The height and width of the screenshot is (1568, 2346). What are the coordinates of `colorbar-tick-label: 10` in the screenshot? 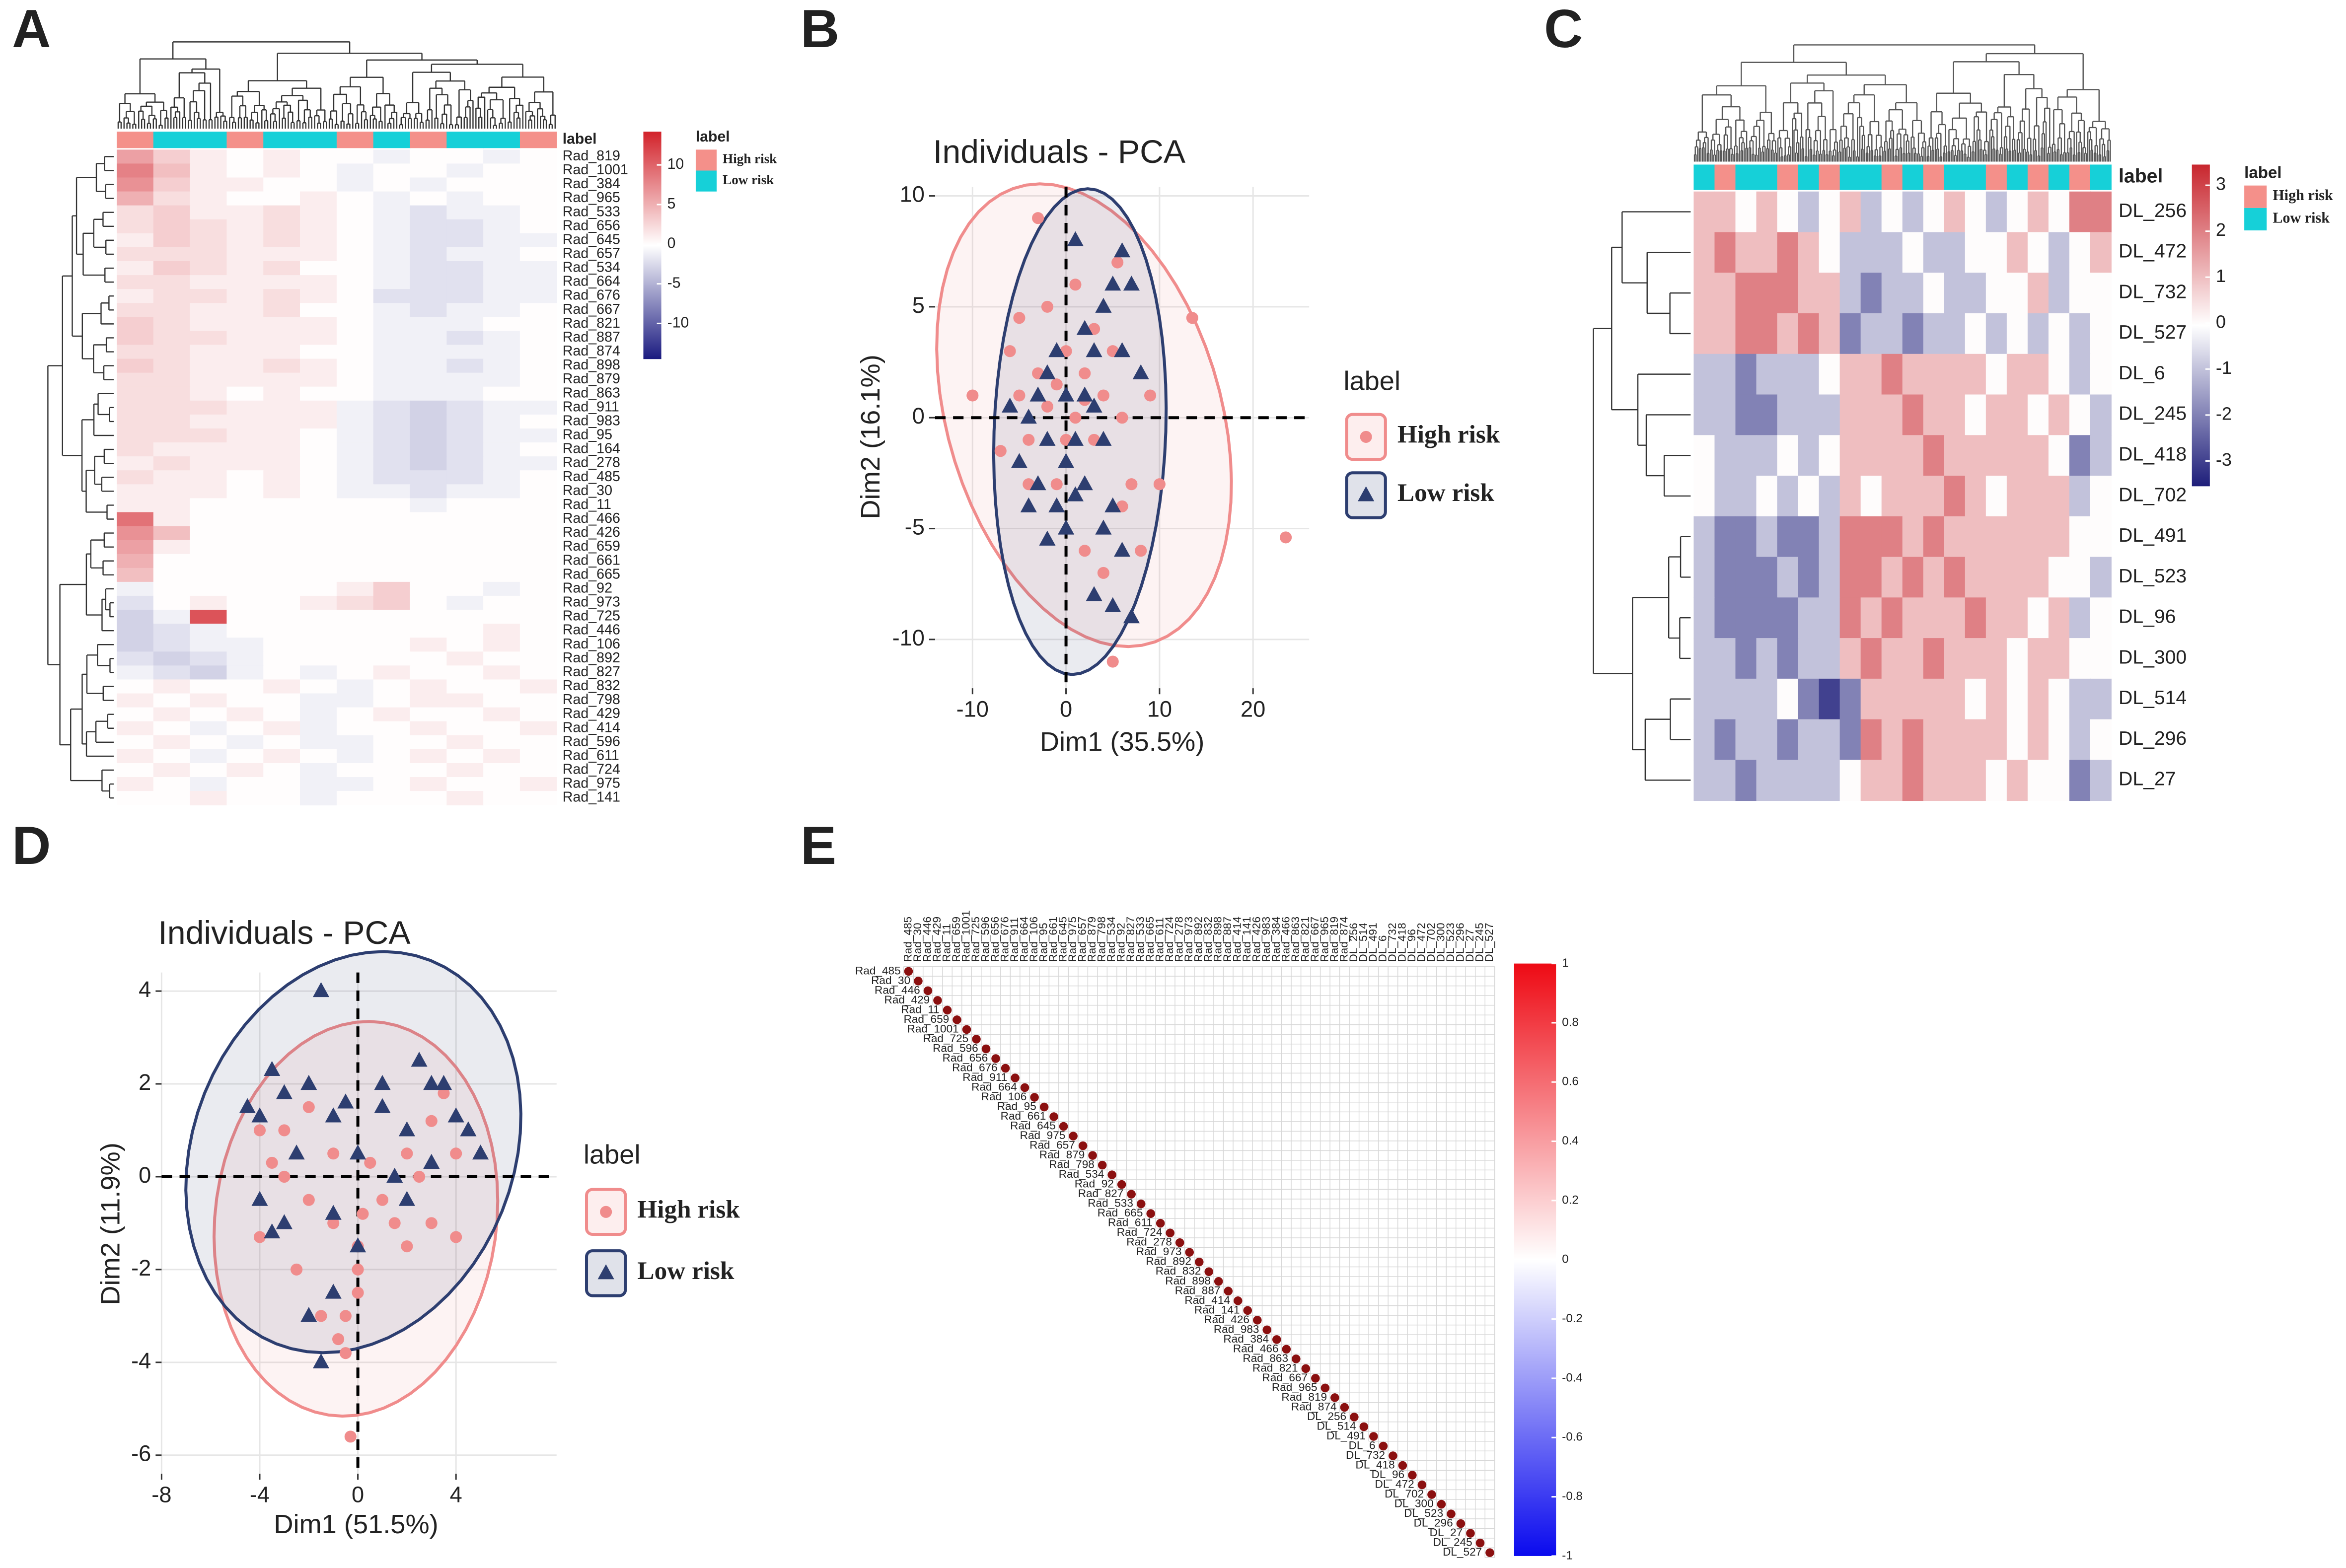 It's located at (676, 164).